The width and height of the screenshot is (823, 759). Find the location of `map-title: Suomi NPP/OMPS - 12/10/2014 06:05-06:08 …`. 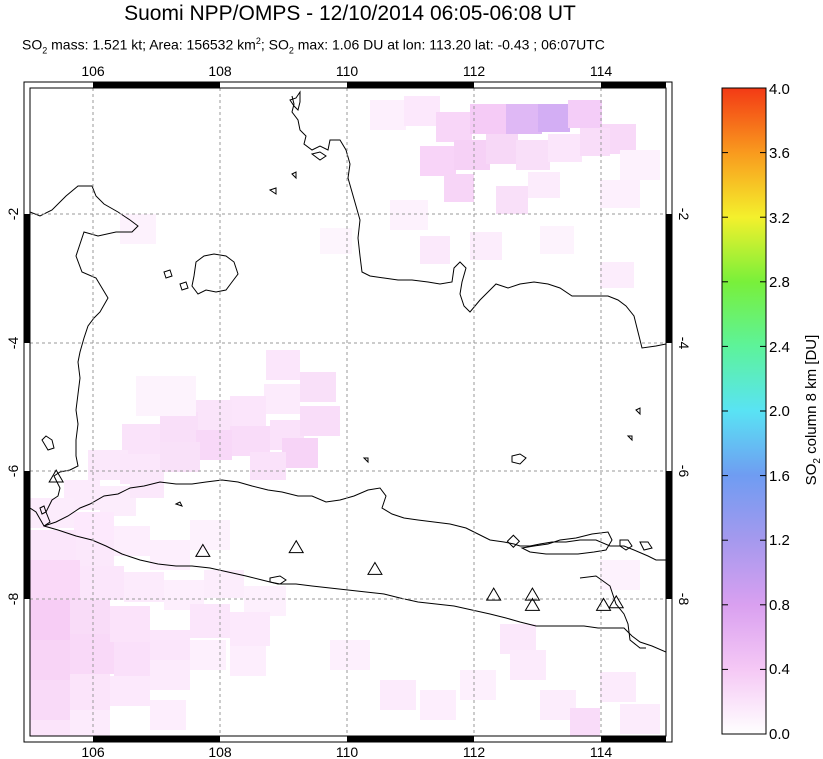

map-title: Suomi NPP/OMPS - 12/10/2014 06:05-06:08 … is located at coordinates (350, 13).